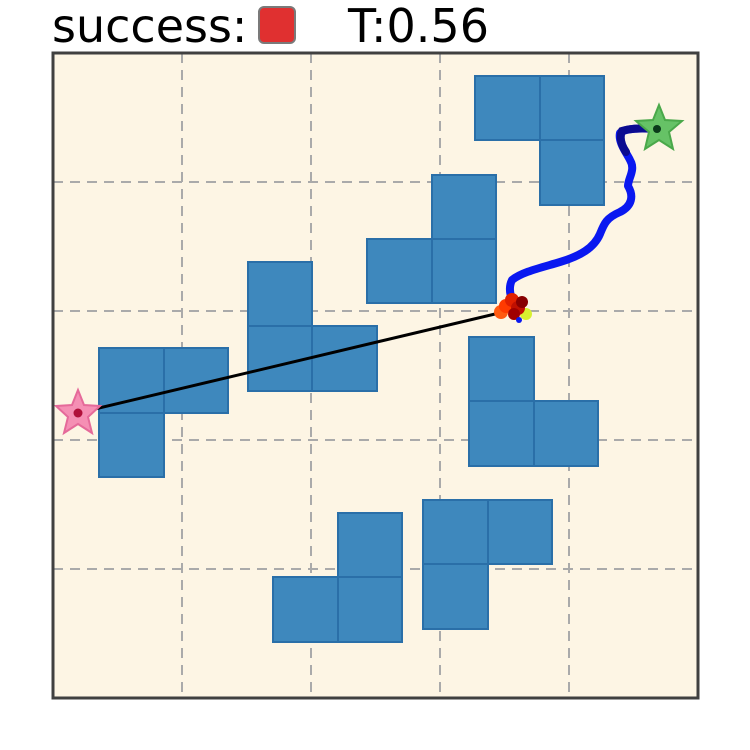 The width and height of the screenshot is (750, 750). I want to click on success-indicator, so click(277, 25).